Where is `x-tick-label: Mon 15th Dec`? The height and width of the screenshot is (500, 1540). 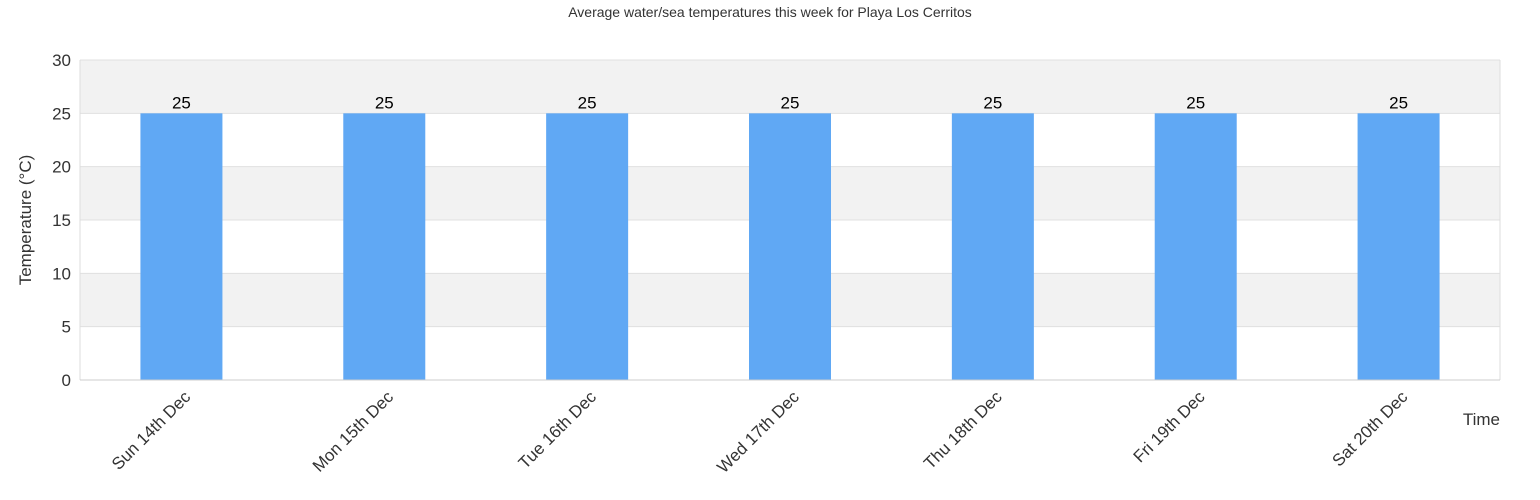 x-tick-label: Mon 15th Dec is located at coordinates (353, 431).